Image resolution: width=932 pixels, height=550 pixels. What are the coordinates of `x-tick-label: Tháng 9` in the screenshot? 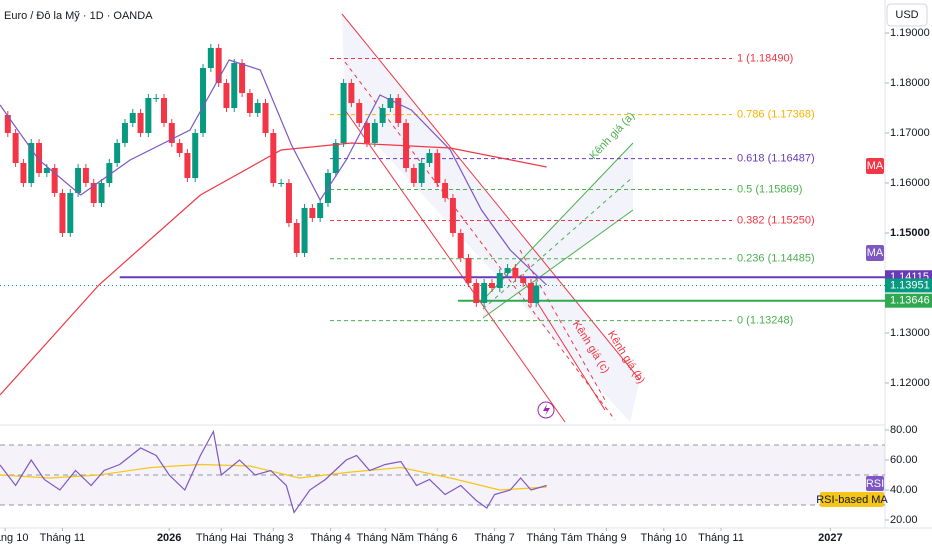 It's located at (606, 538).